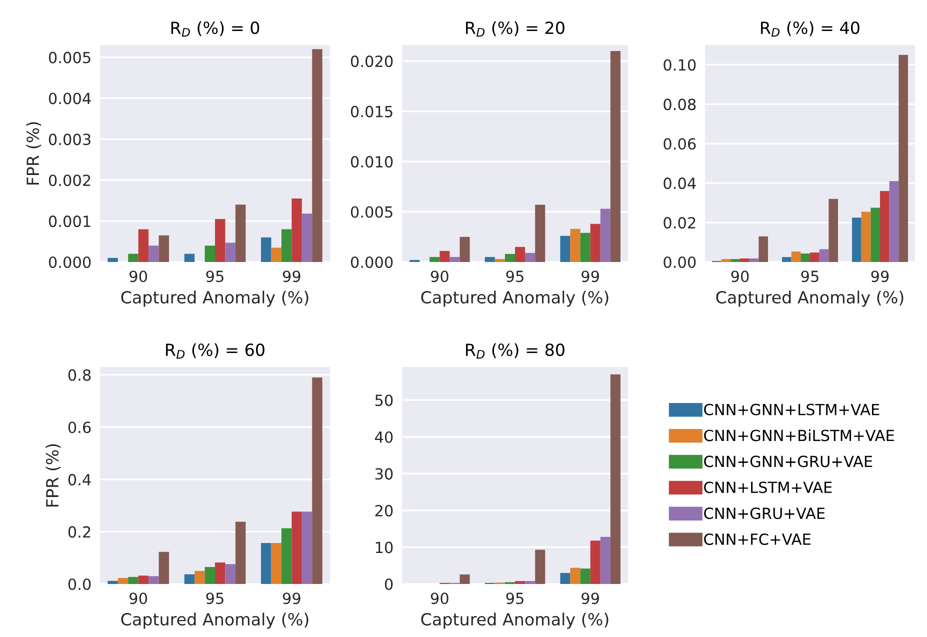  Describe the element at coordinates (69, 98) in the screenshot. I see `y-tick-label: 0.004` at that location.